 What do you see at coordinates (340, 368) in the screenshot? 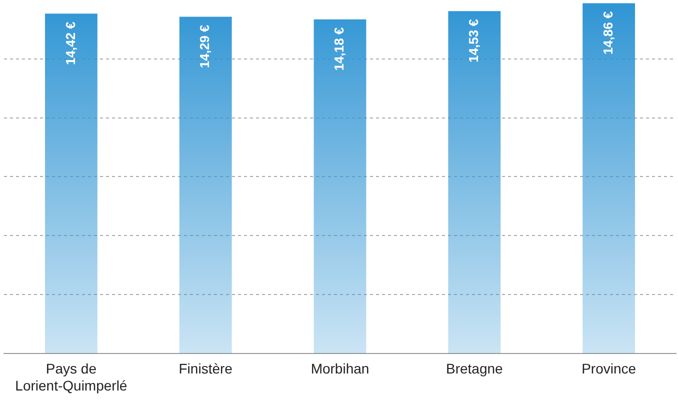
I see `x-tick-label: Morbihan` at bounding box center [340, 368].